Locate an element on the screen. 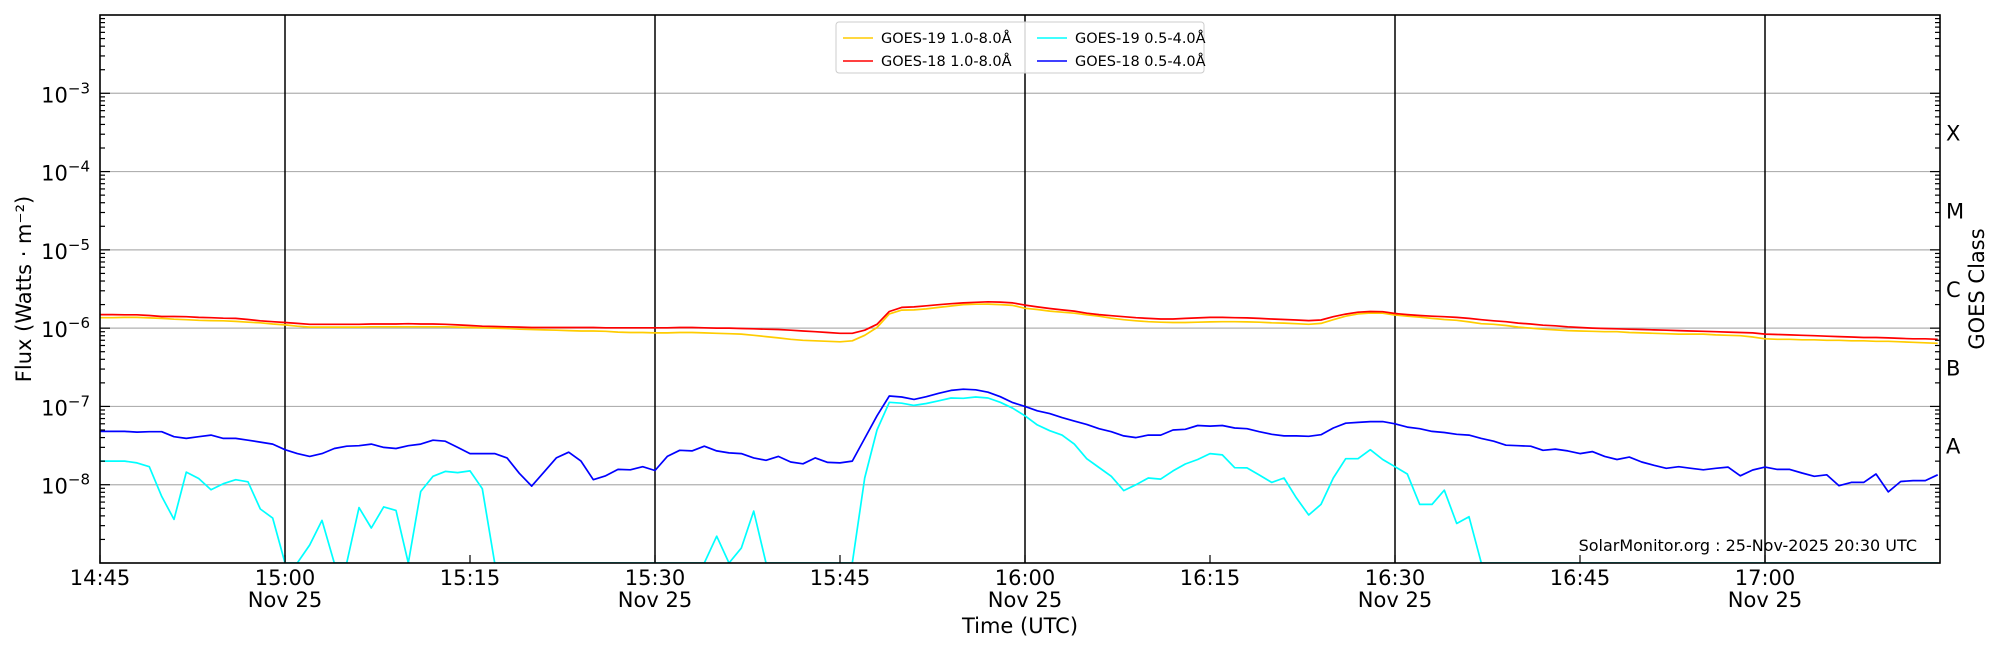 The image size is (2000, 650). x-tick-label: 16:00 is located at coordinates (1025, 578).